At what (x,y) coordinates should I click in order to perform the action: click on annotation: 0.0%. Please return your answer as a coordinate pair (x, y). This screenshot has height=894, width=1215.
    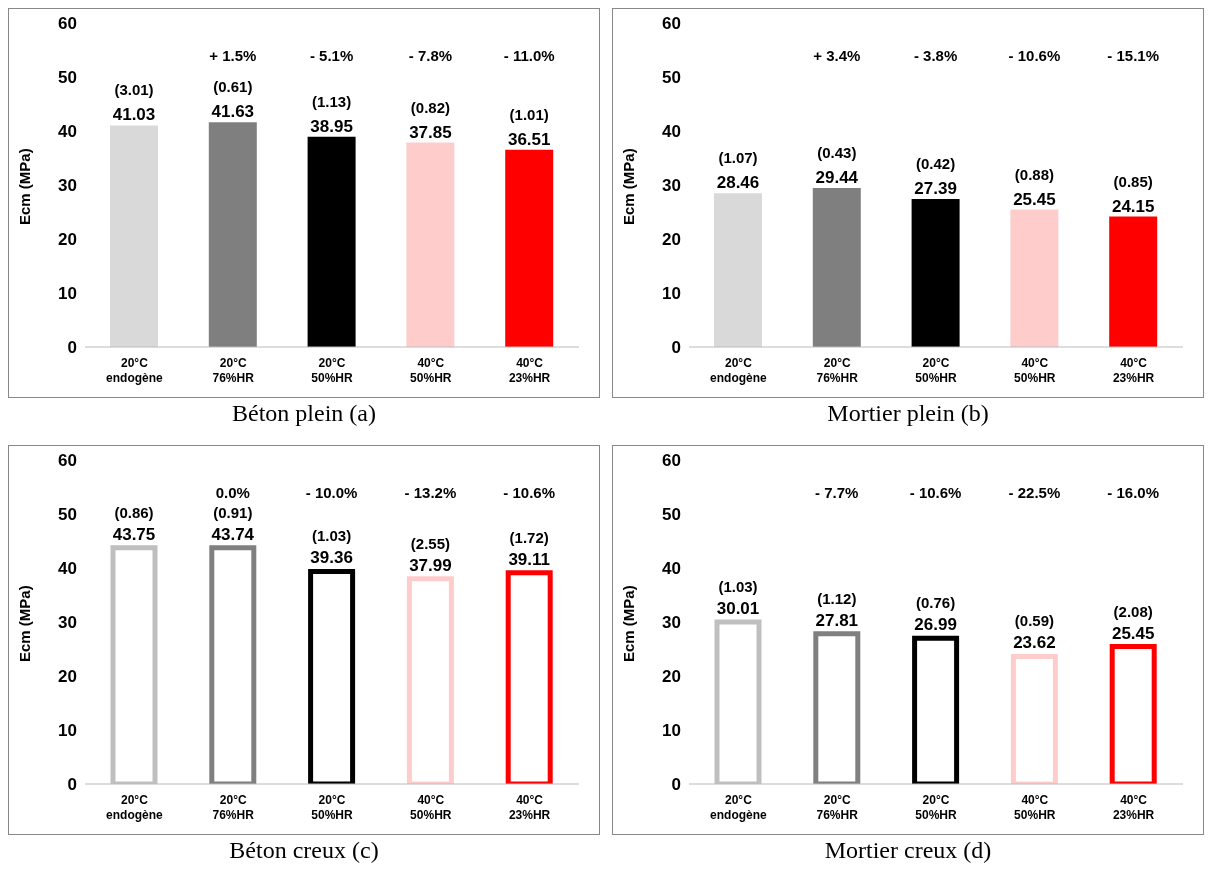
    Looking at the image, I should click on (232, 492).